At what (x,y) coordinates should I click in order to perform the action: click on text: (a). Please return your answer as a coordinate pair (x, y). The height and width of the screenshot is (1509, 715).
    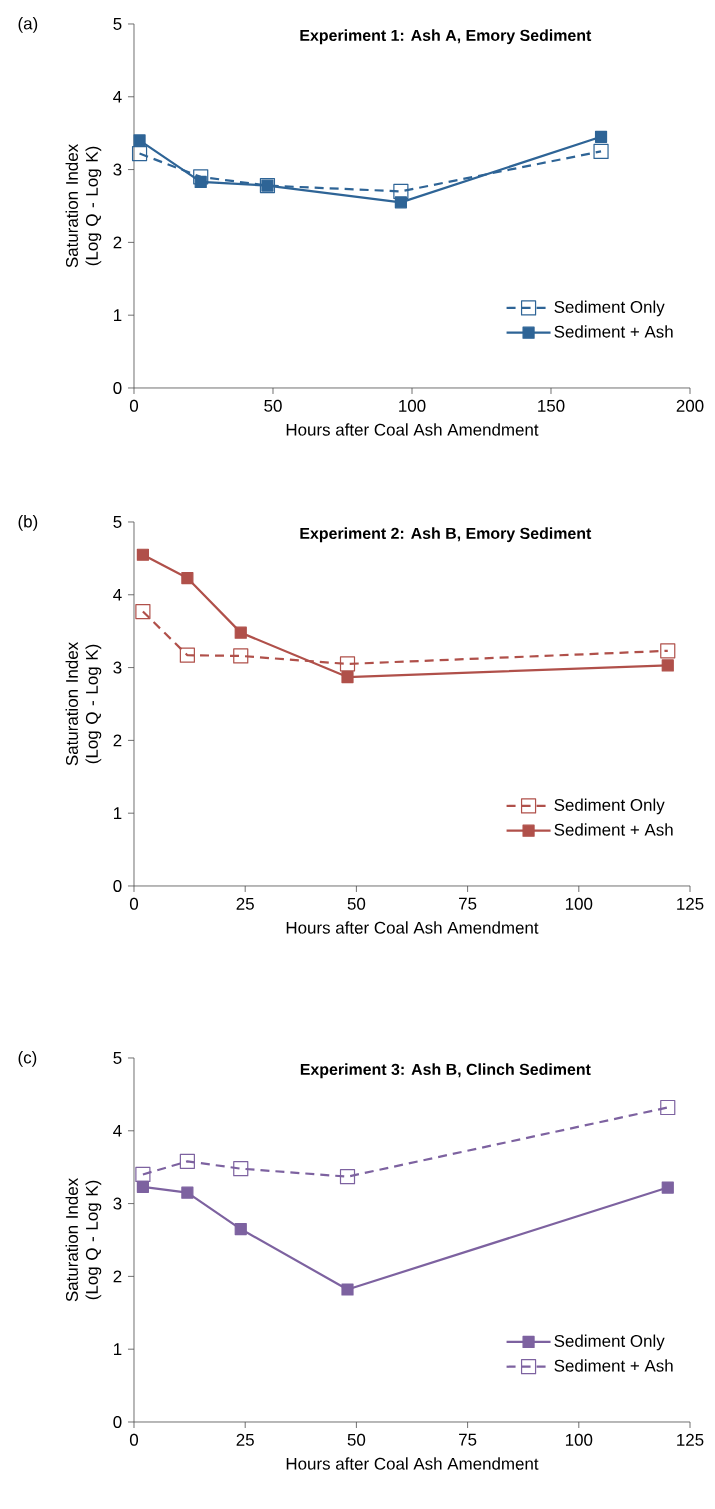
    Looking at the image, I should click on (28, 25).